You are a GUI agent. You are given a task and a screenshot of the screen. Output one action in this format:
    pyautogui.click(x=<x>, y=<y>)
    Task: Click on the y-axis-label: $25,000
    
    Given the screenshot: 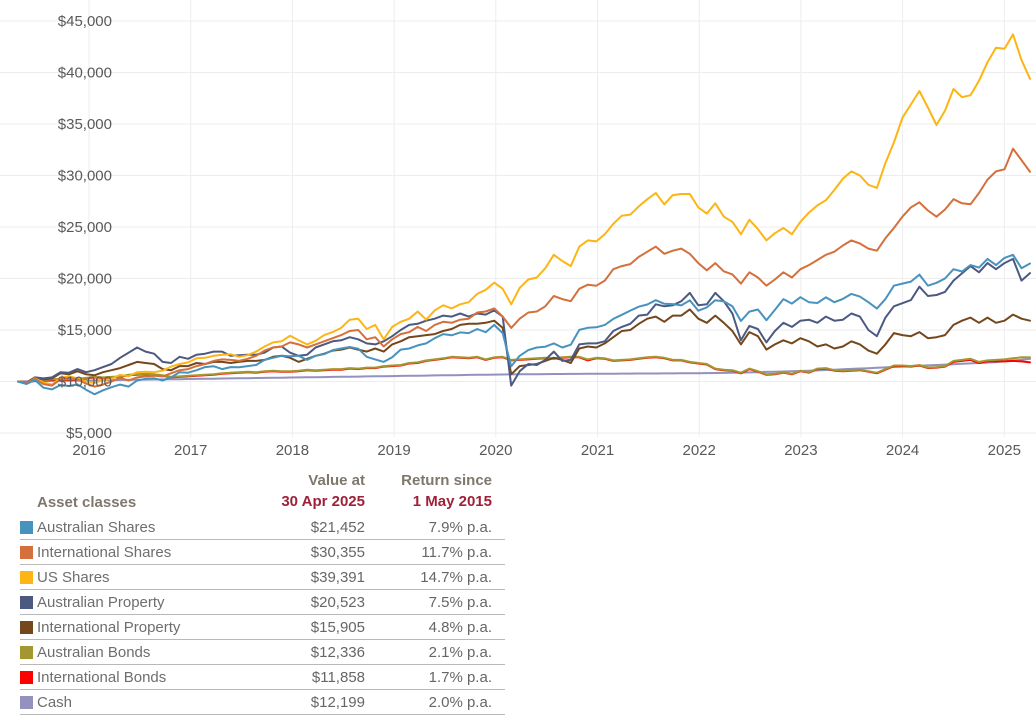 What is the action you would take?
    pyautogui.click(x=85, y=227)
    